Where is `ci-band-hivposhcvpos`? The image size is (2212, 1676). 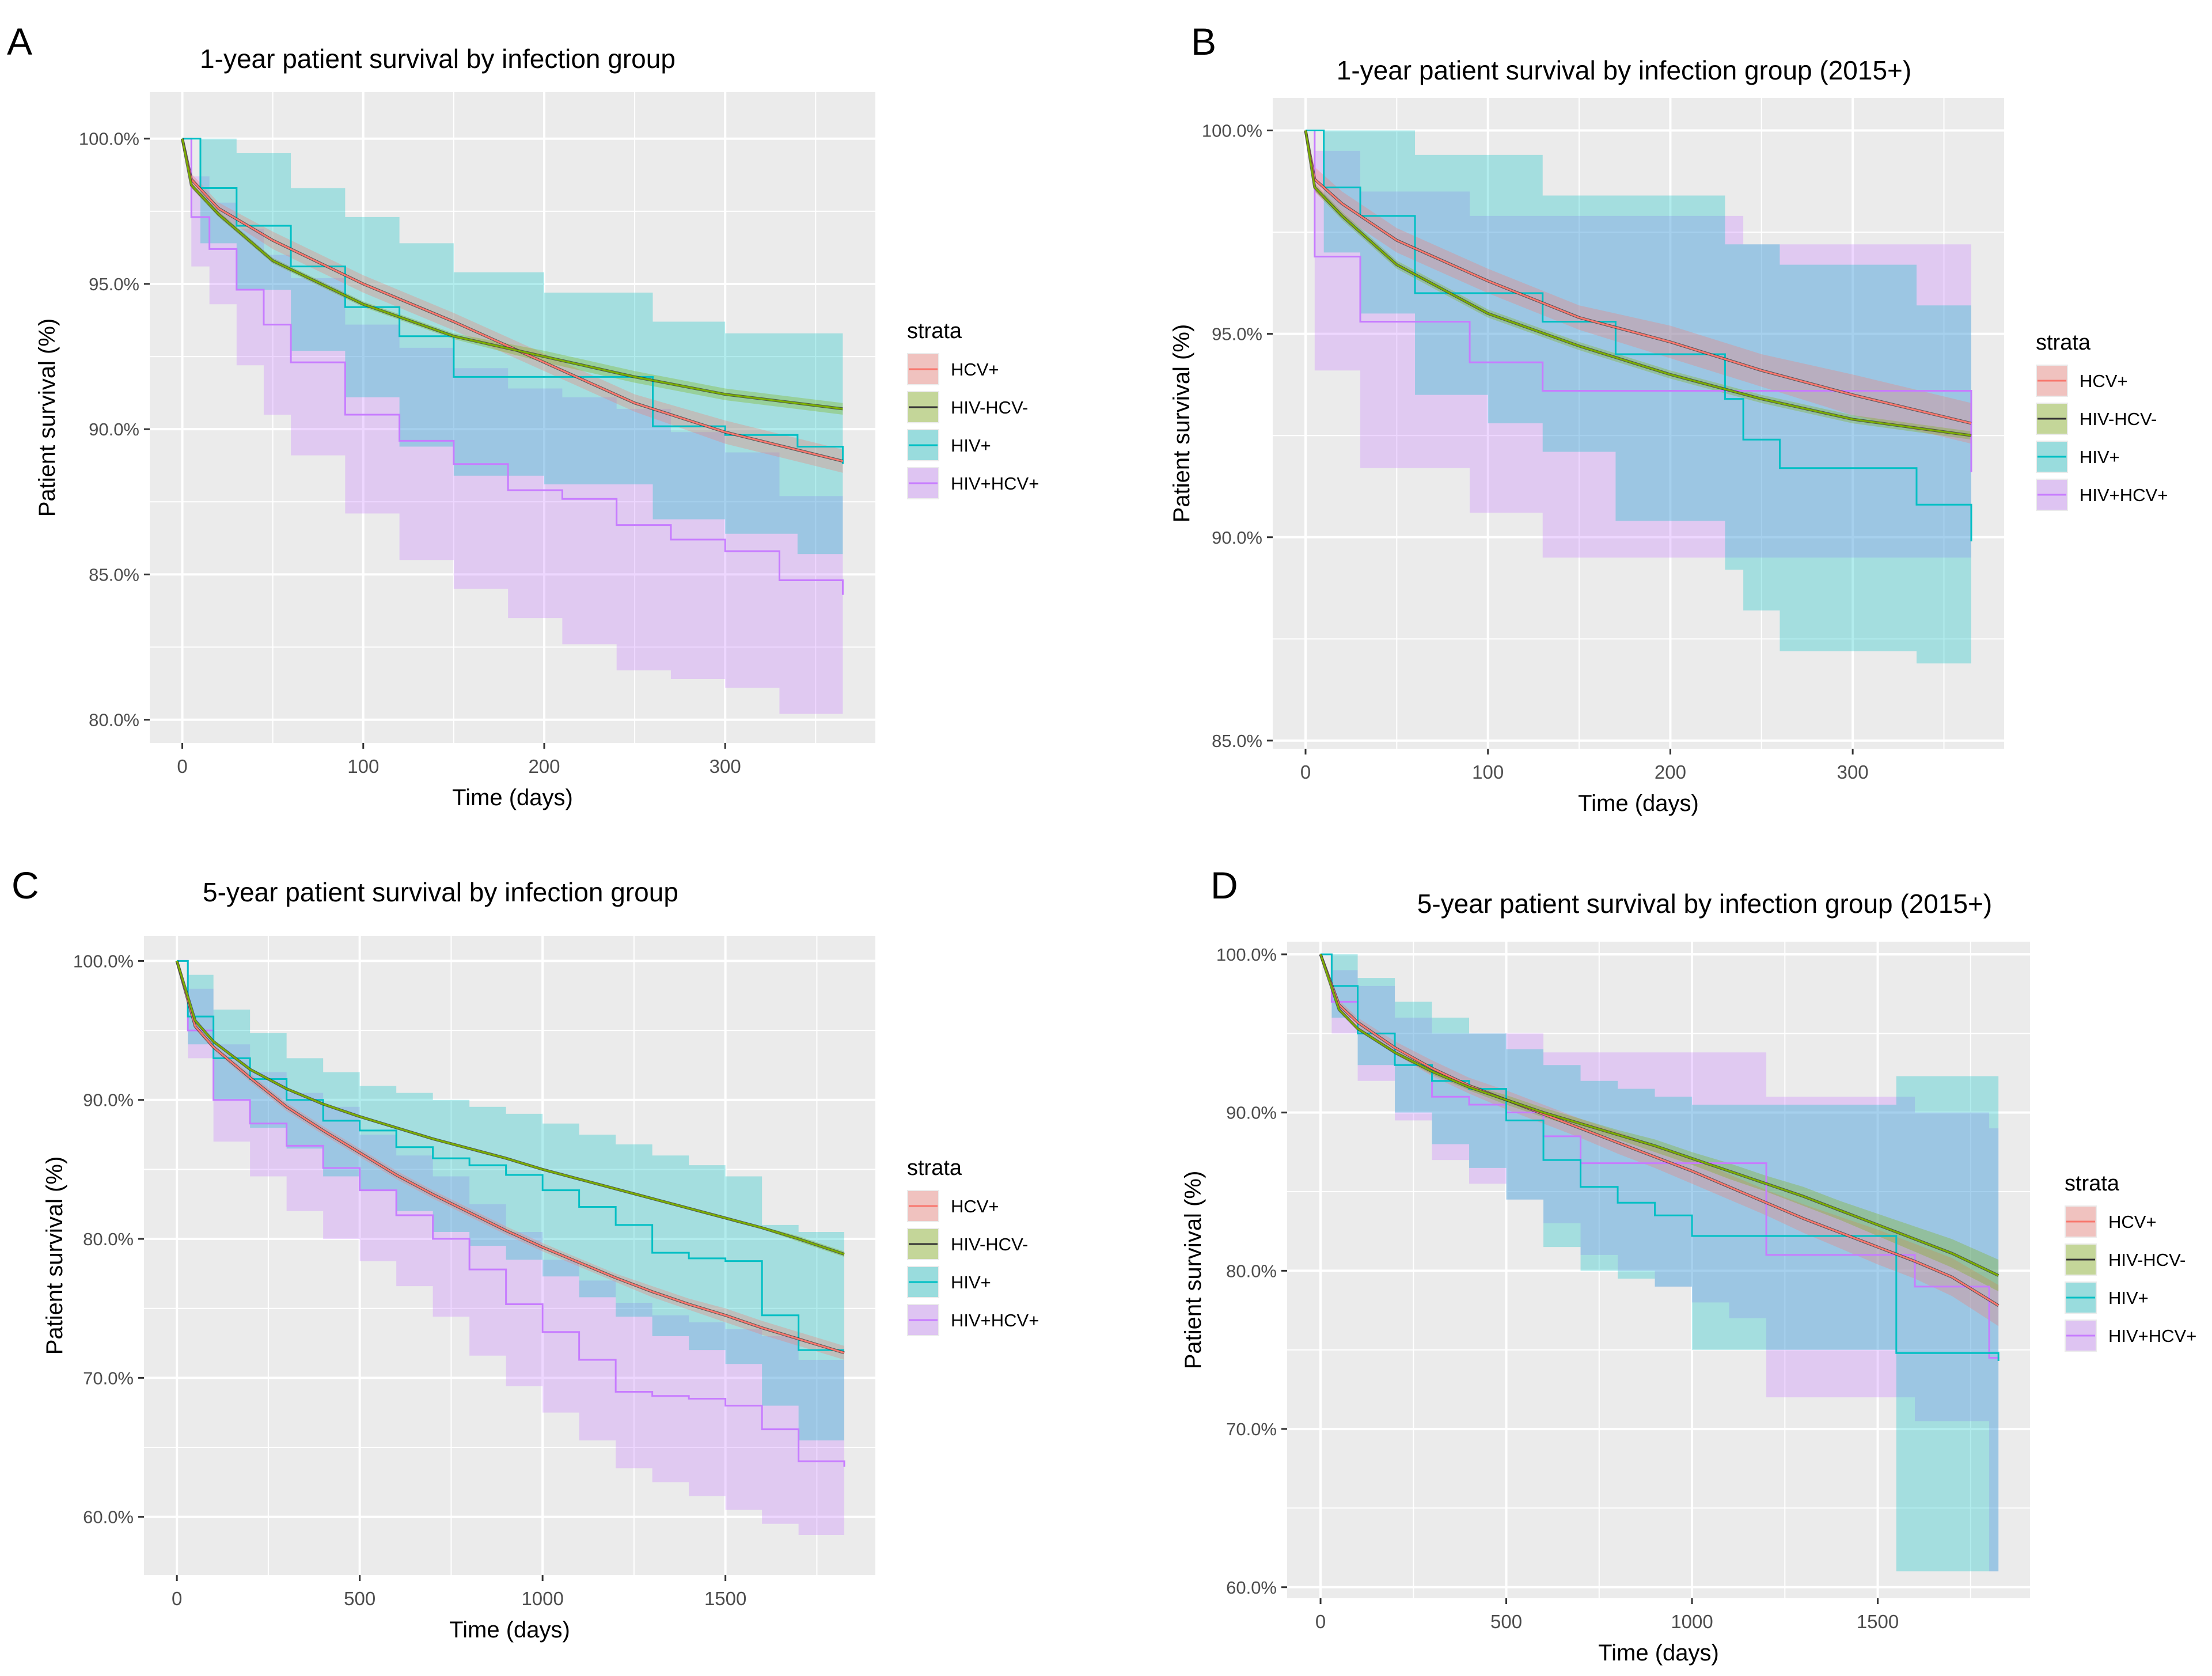
ci-band-hivposhcvpos is located at coordinates (1638, 344).